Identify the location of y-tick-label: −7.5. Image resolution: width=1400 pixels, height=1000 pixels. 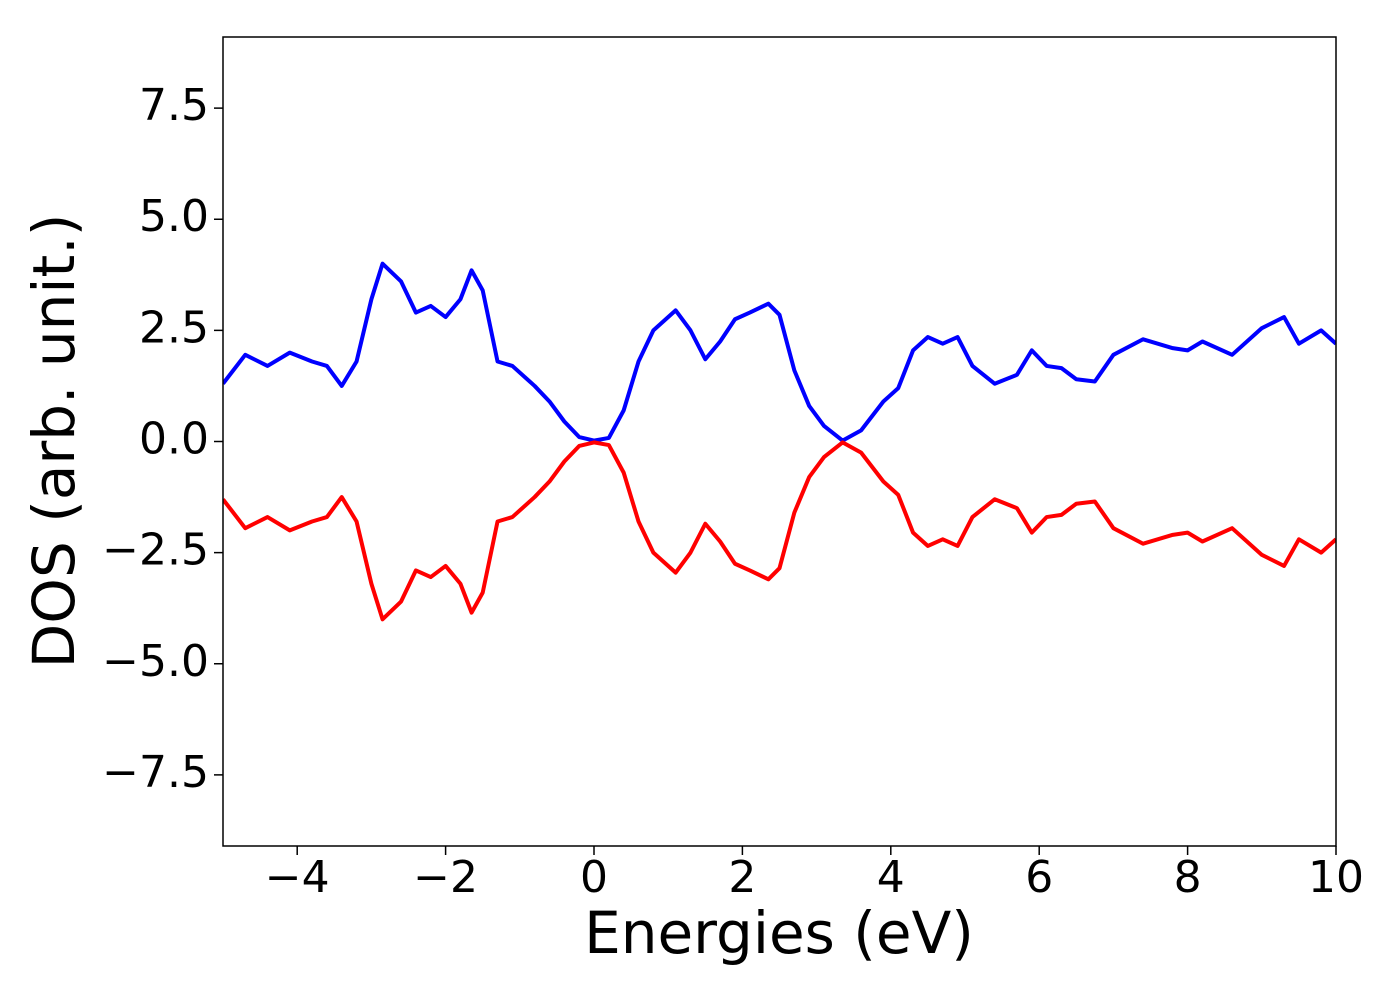
(155, 772).